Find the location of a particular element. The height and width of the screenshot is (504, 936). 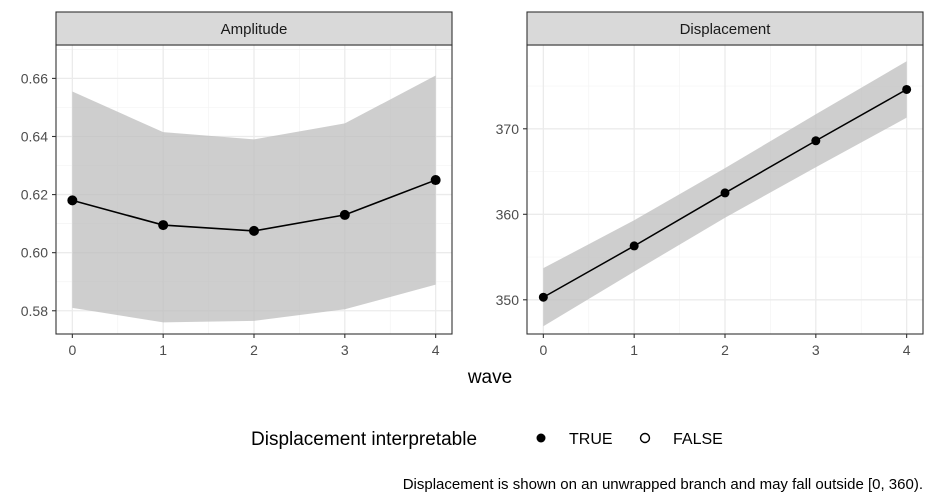

x-axis-title: wave is located at coordinates (489, 377).